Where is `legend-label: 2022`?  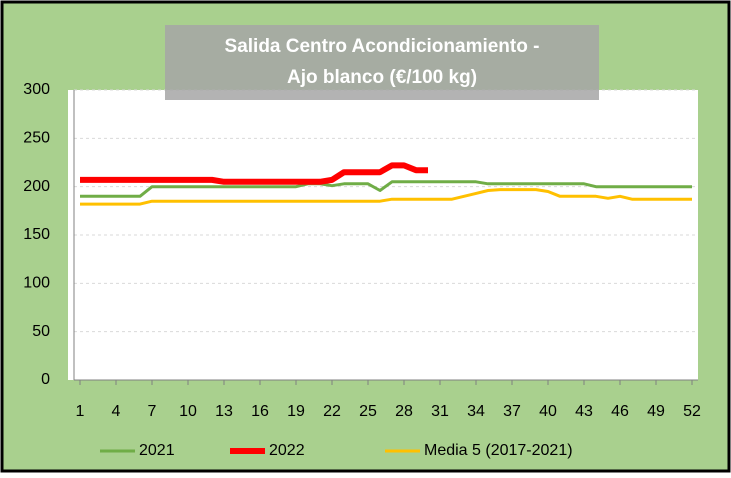 legend-label: 2022 is located at coordinates (287, 450).